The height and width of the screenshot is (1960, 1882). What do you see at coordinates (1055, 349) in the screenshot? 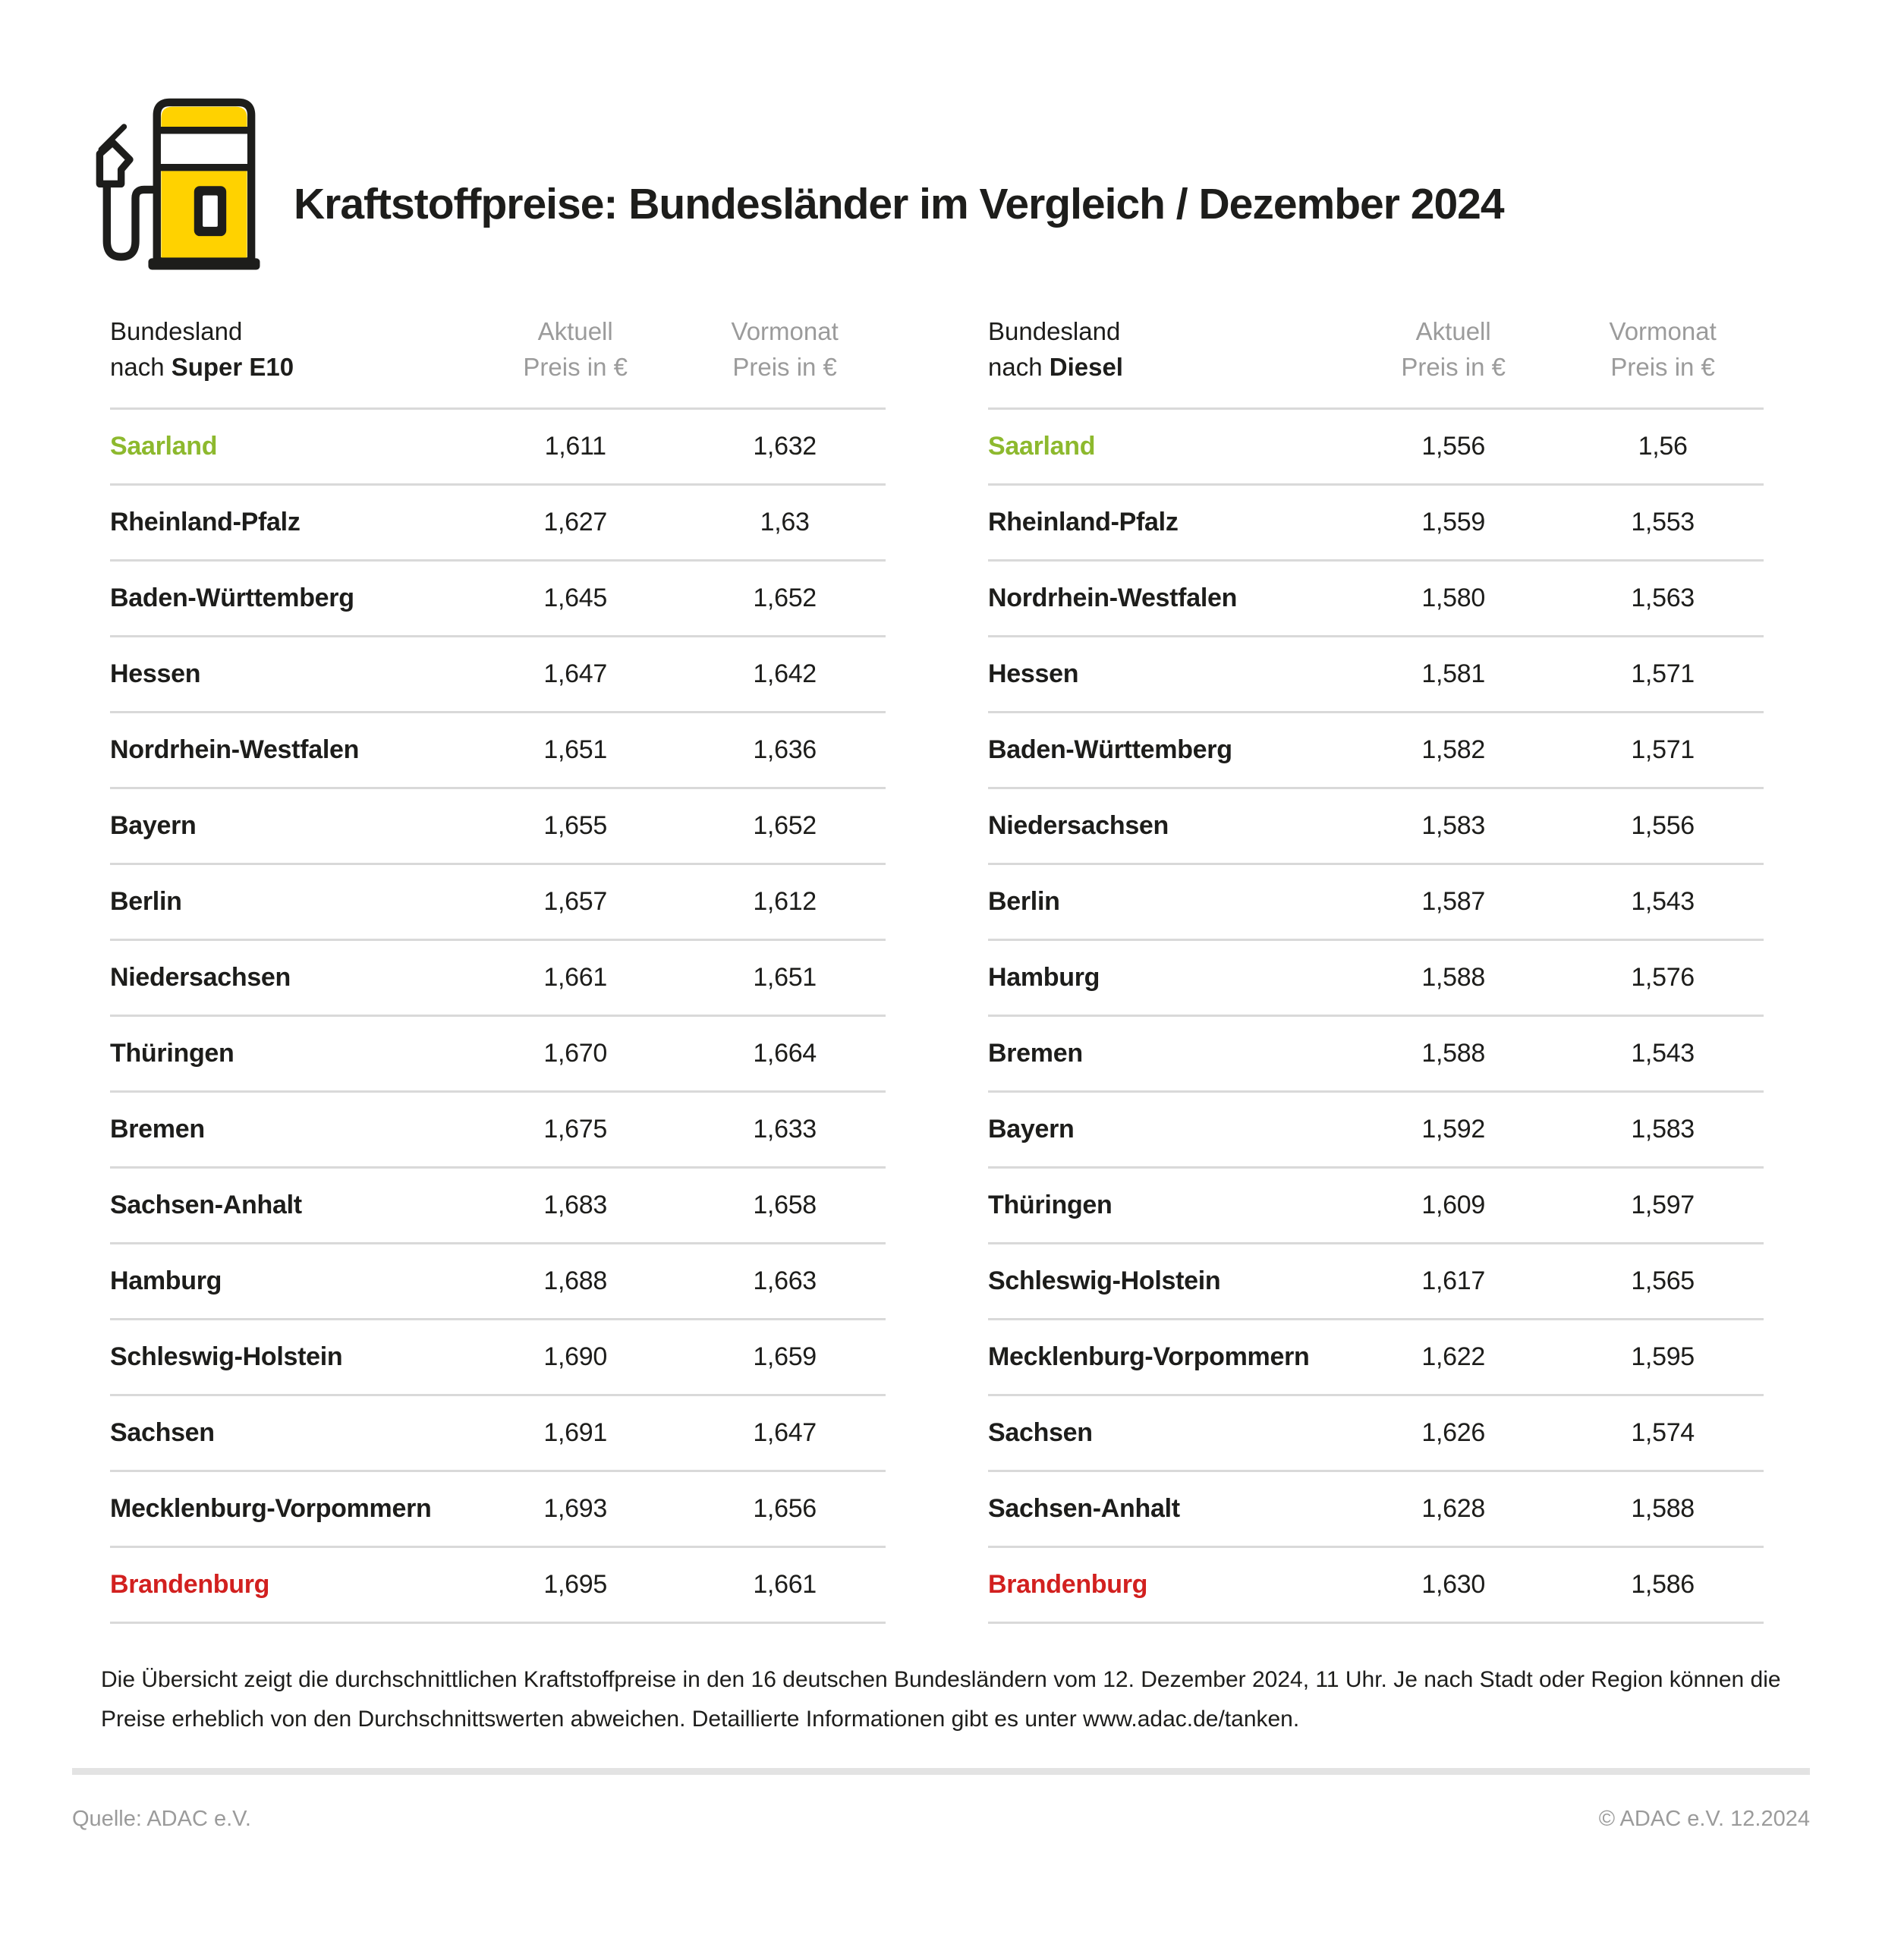
I see `column-header-bundesland: Bundesland nach Diesel` at bounding box center [1055, 349].